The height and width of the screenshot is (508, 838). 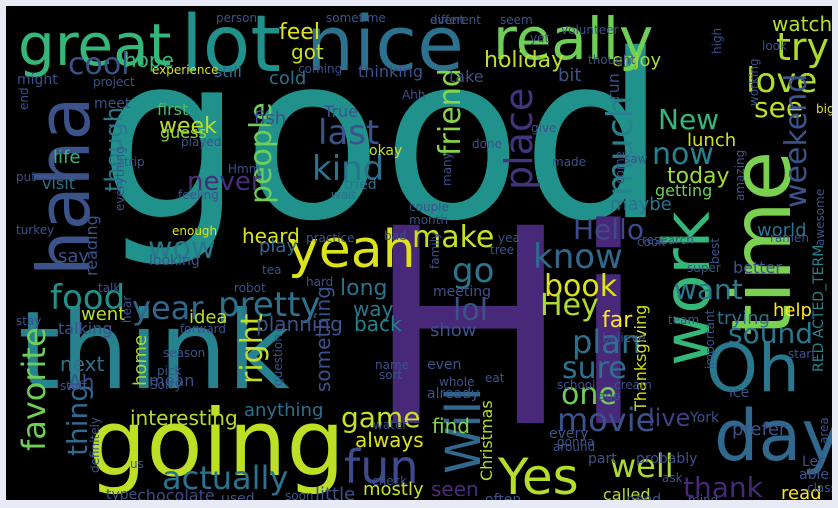 I want to click on cloud-word-event: event, so click(x=447, y=20).